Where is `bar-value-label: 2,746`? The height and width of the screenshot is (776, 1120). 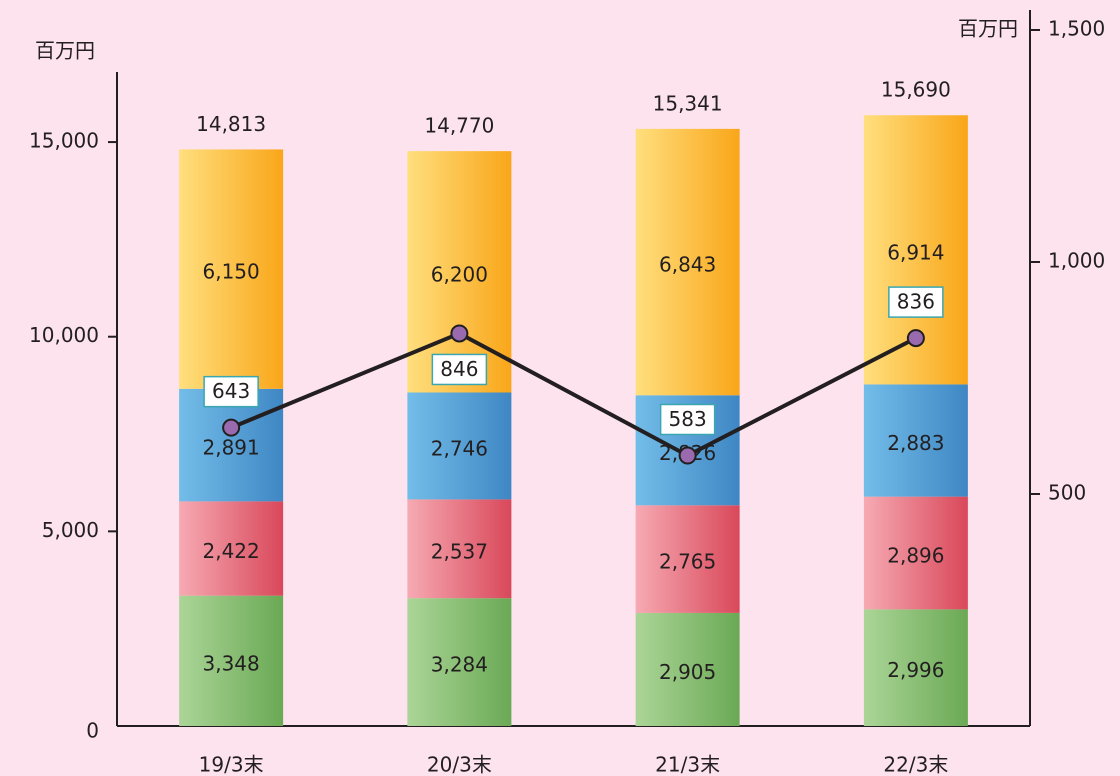
bar-value-label: 2,746 is located at coordinates (459, 448).